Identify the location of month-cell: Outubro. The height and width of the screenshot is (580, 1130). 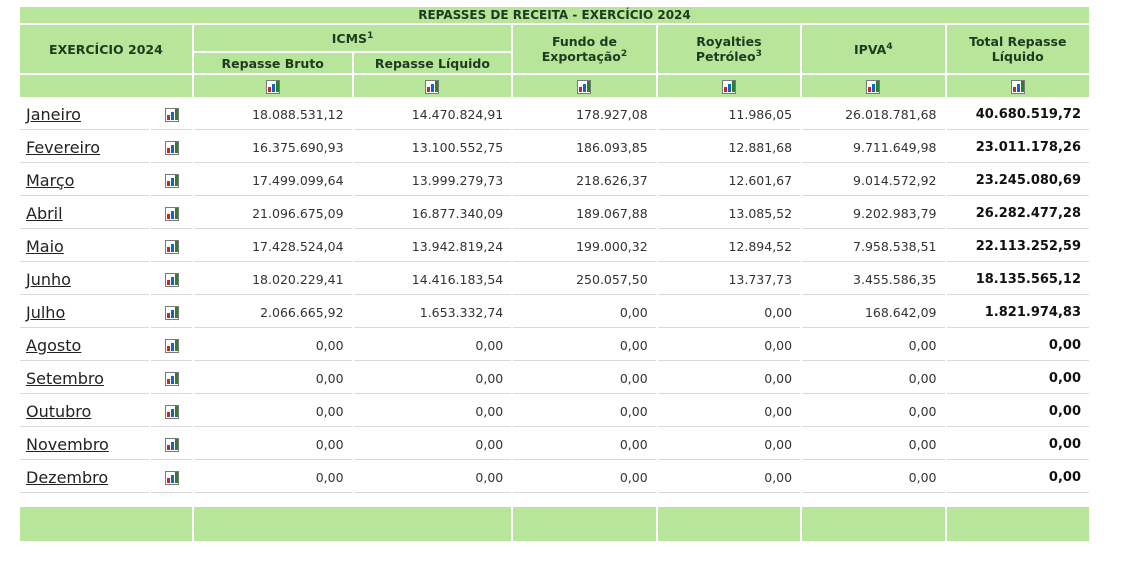
(85, 411).